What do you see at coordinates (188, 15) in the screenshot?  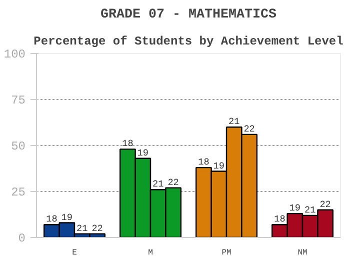 I see `chart-title: GRADE 07 - MATHEMATICS` at bounding box center [188, 15].